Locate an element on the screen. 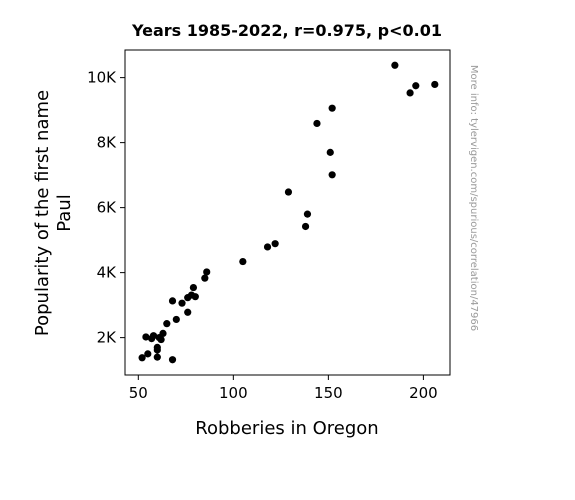  y-axis-label-line2: Paul is located at coordinates (64, 213).